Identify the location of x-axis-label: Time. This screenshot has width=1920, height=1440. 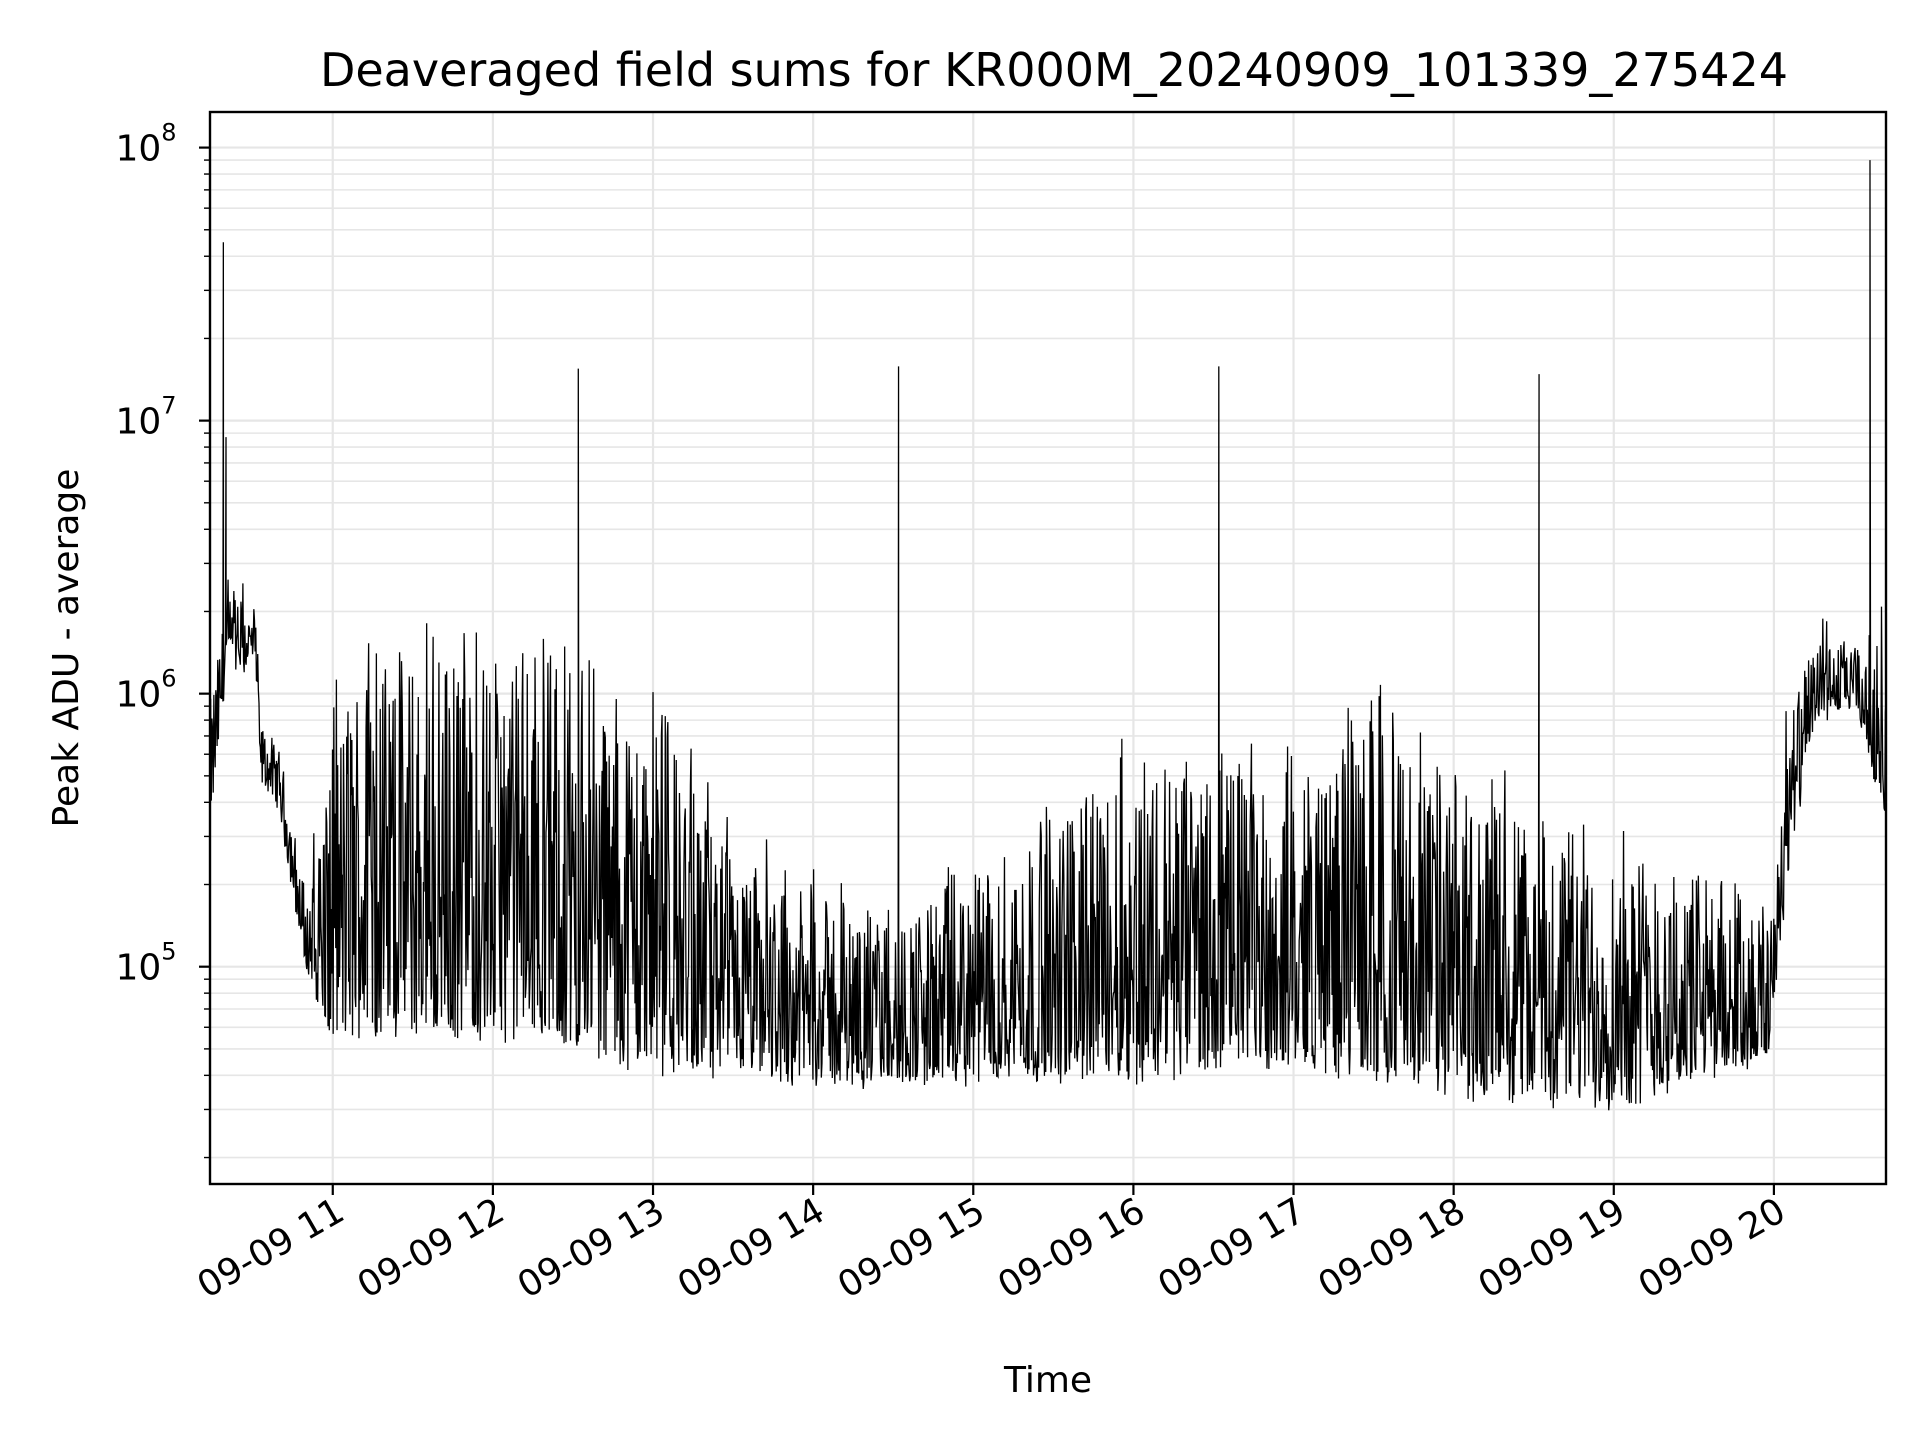
(1047, 1380).